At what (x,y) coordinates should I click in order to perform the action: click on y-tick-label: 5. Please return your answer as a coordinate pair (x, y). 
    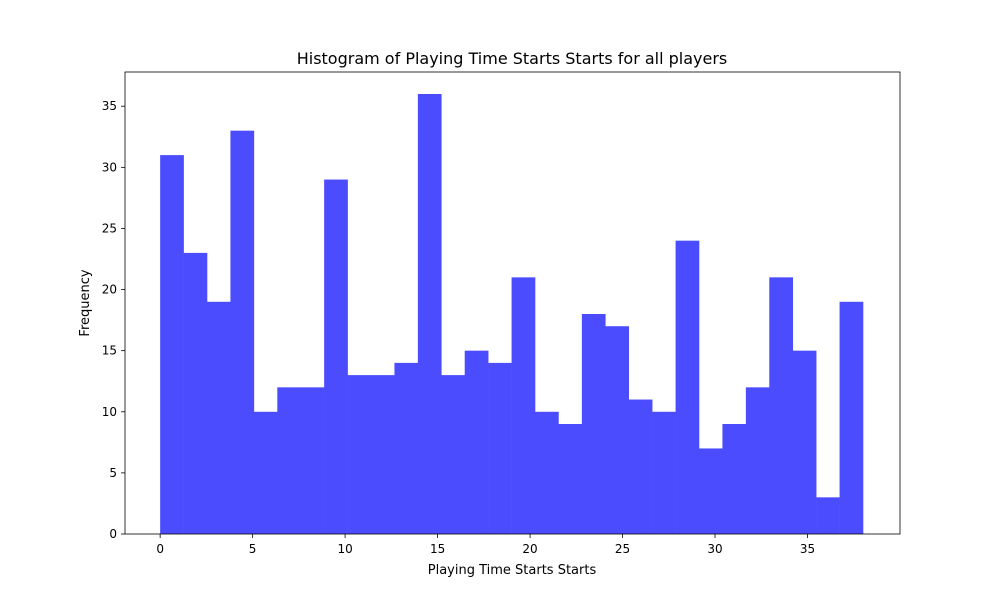
    Looking at the image, I should click on (113, 473).